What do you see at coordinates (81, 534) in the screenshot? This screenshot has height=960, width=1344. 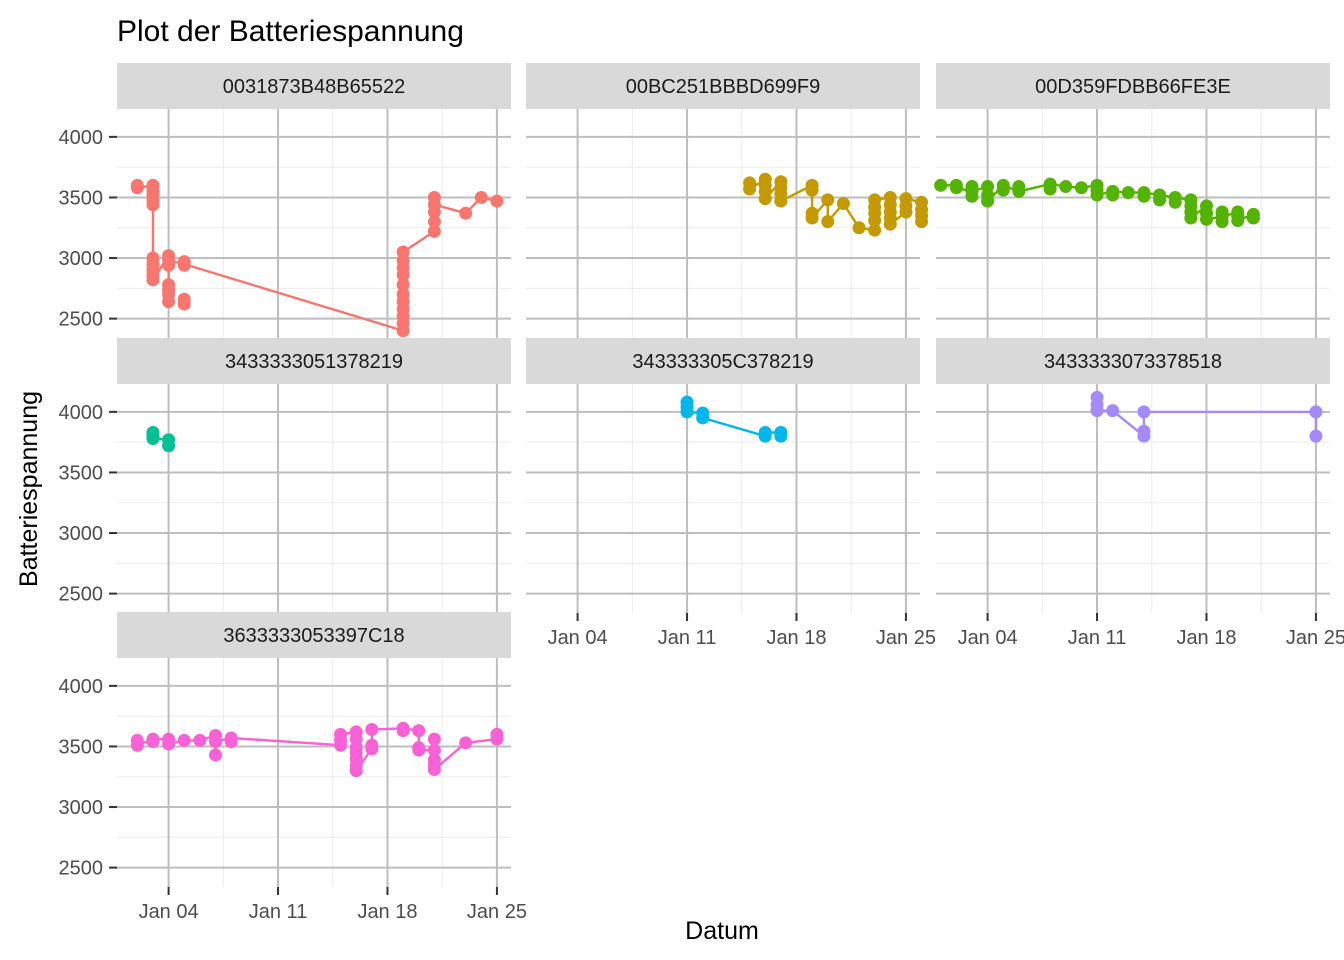 I see `y-tick-label: 3000` at bounding box center [81, 534].